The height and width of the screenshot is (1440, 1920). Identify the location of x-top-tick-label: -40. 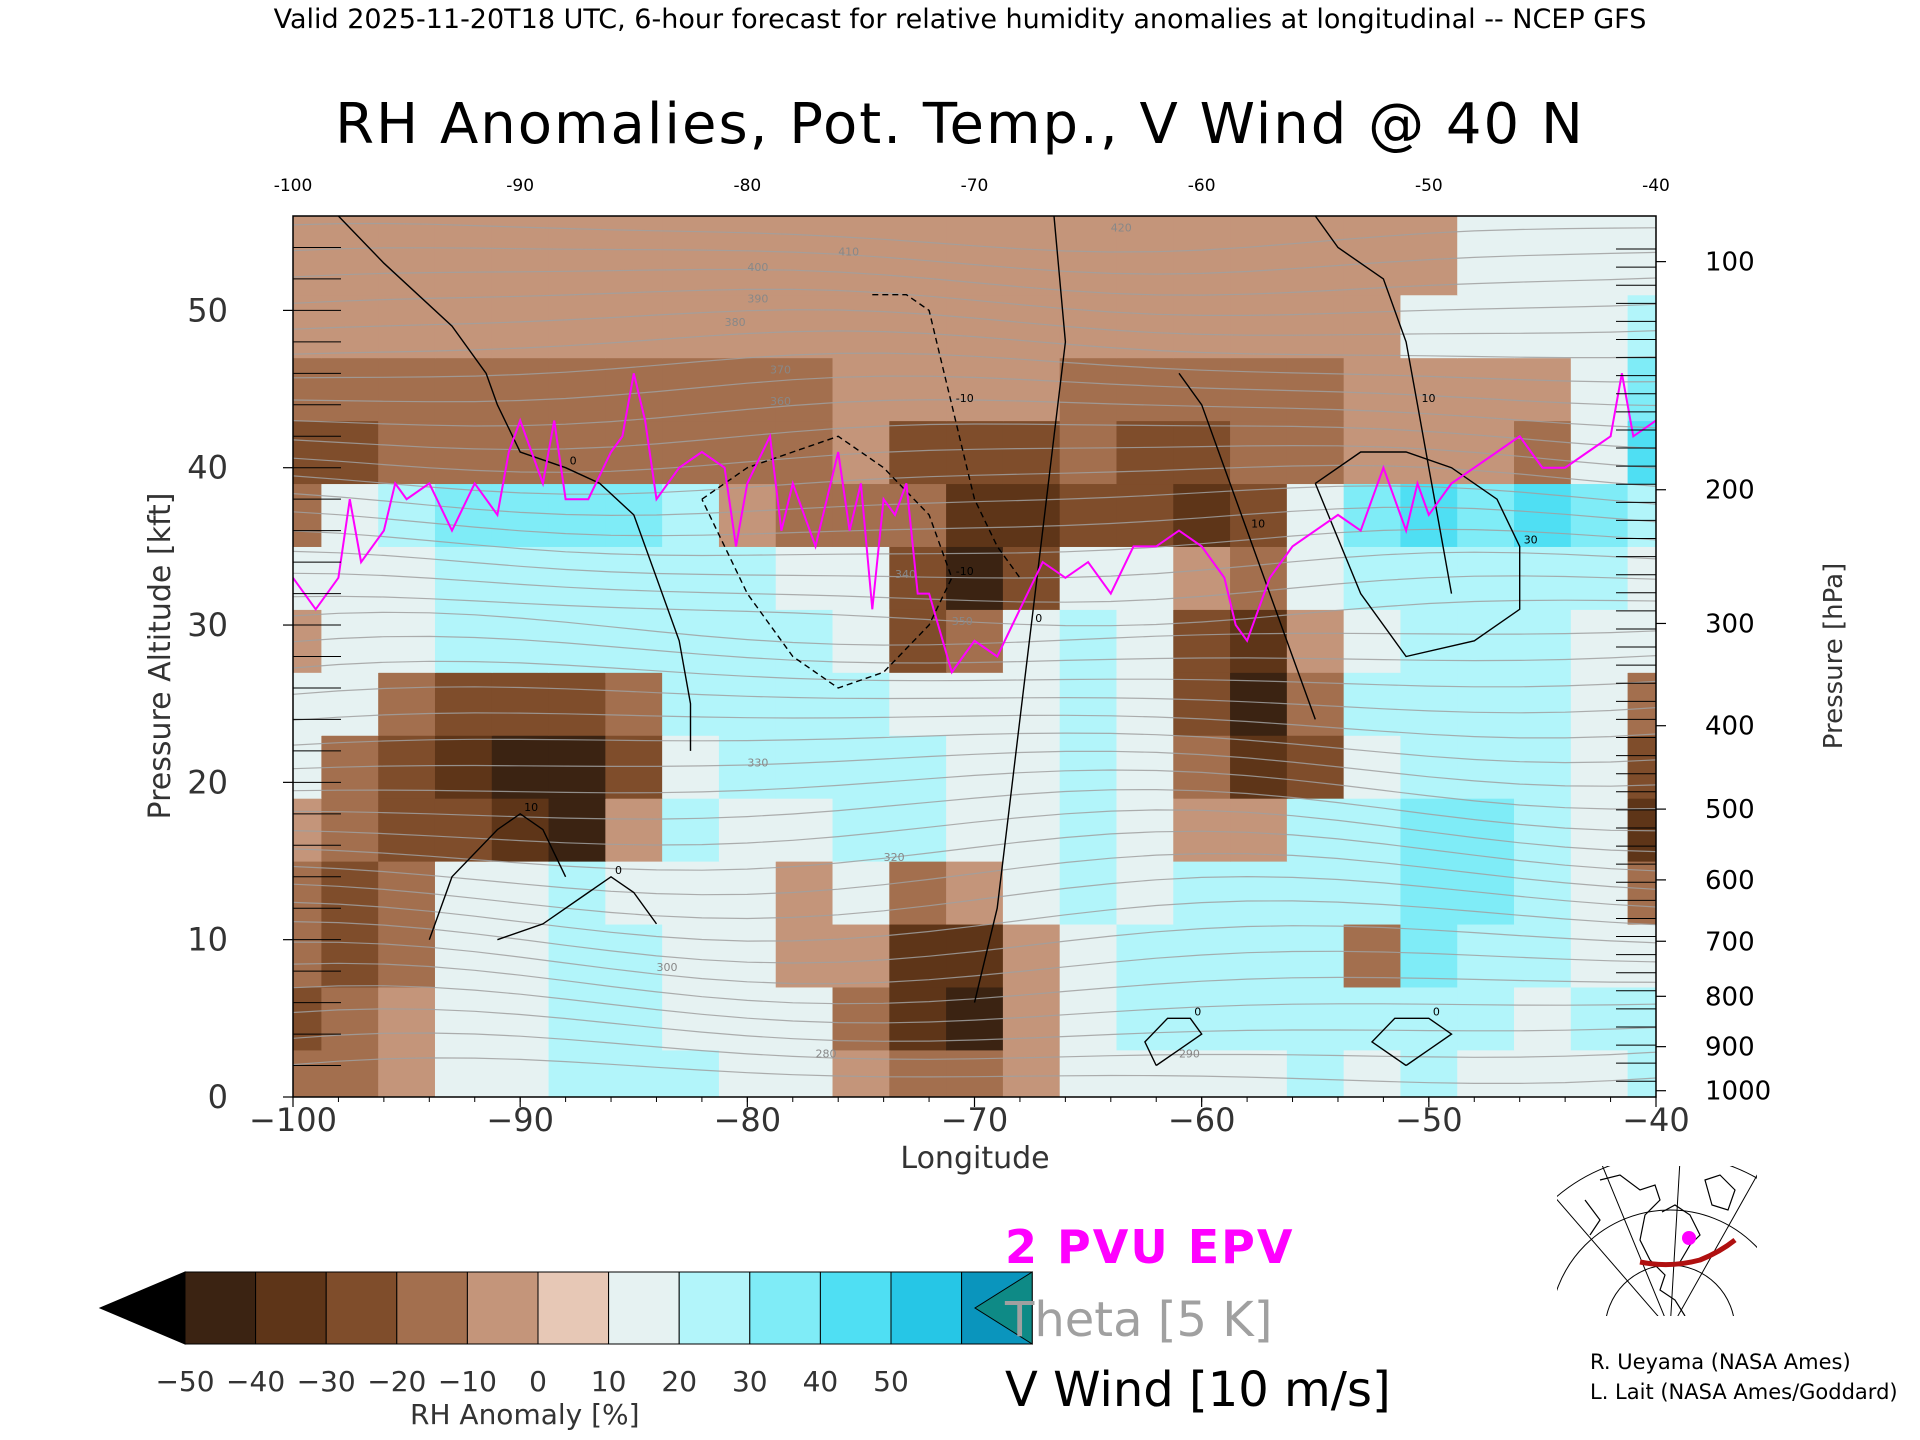
(1656, 186).